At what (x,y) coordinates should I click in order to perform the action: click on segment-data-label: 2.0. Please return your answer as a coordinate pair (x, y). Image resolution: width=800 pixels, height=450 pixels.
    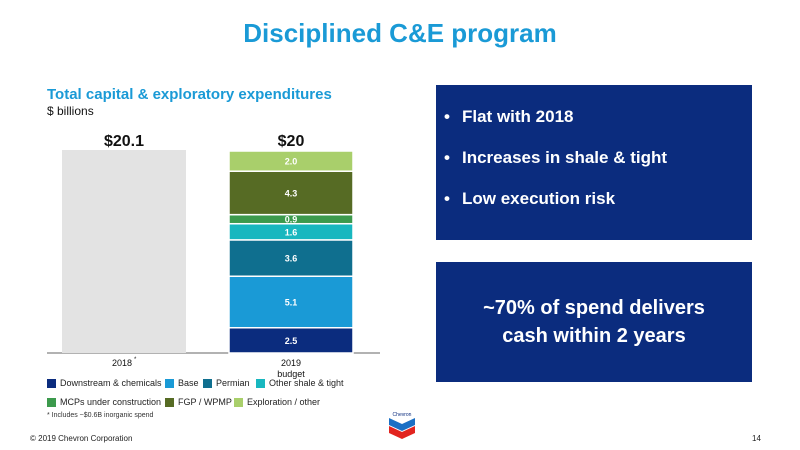
    Looking at the image, I should click on (291, 162).